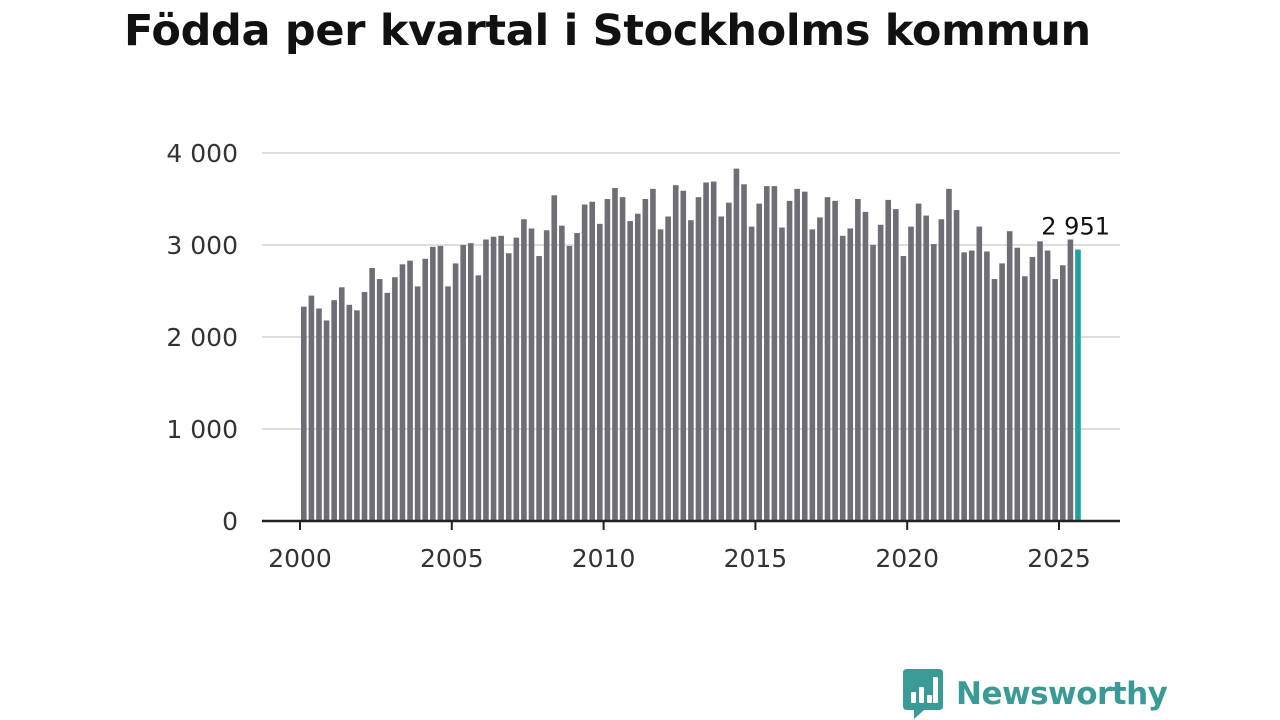 The height and width of the screenshot is (720, 1280). I want to click on x-tick-label: 2015, so click(756, 558).